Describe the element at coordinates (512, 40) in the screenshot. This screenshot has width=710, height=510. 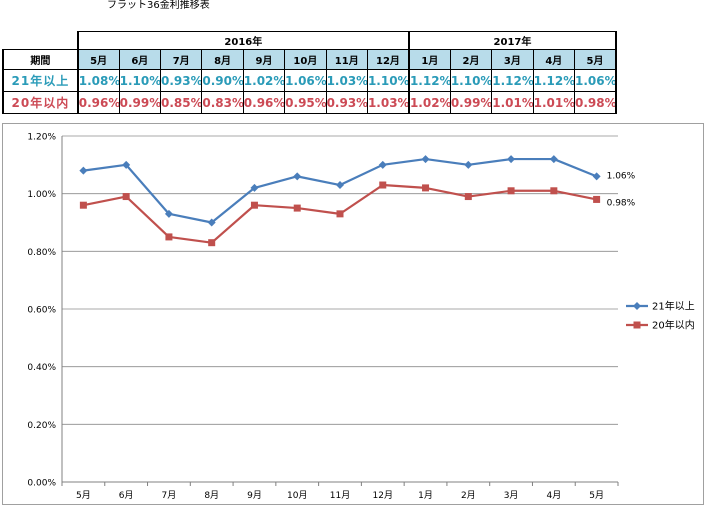
I see `year-2017: 2017年` at that location.